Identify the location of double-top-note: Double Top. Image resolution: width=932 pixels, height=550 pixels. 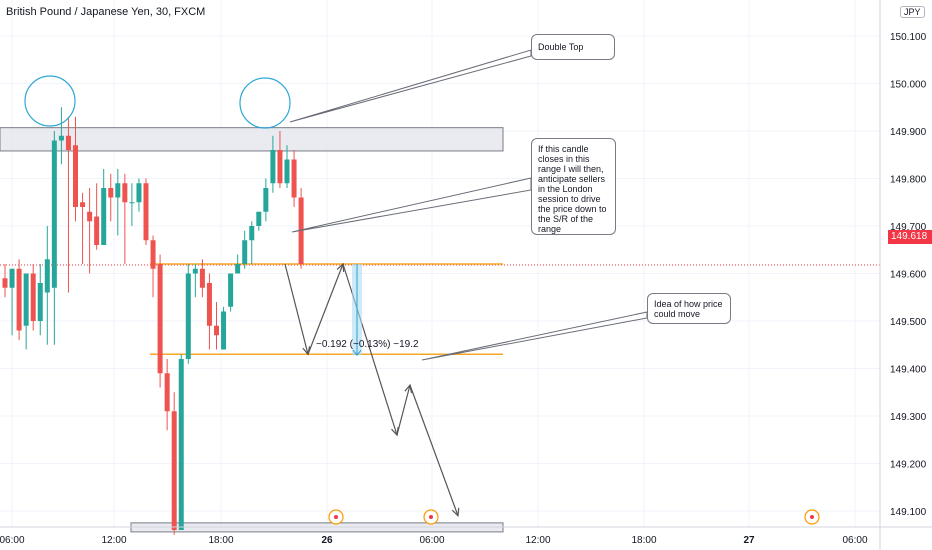
(573, 47).